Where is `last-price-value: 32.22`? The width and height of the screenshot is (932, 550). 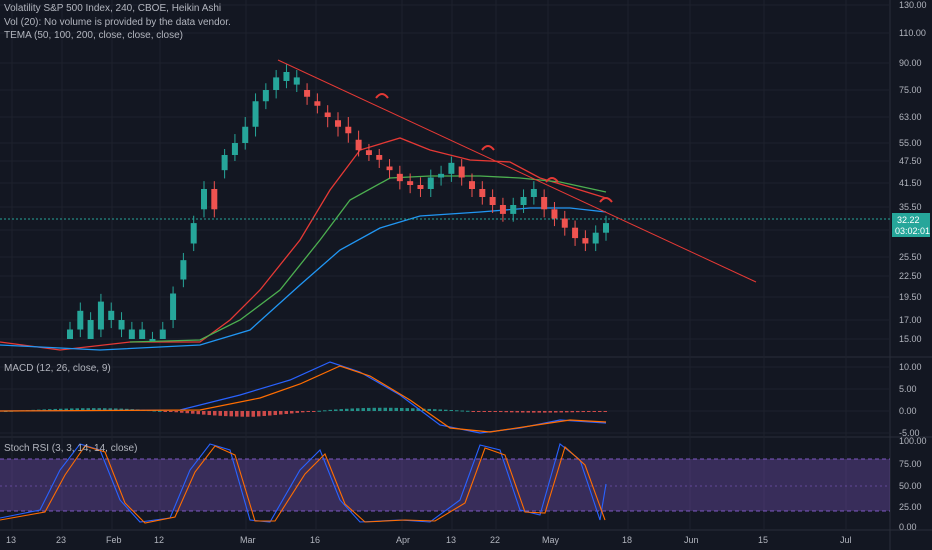
last-price-value: 32.22 is located at coordinates (908, 220).